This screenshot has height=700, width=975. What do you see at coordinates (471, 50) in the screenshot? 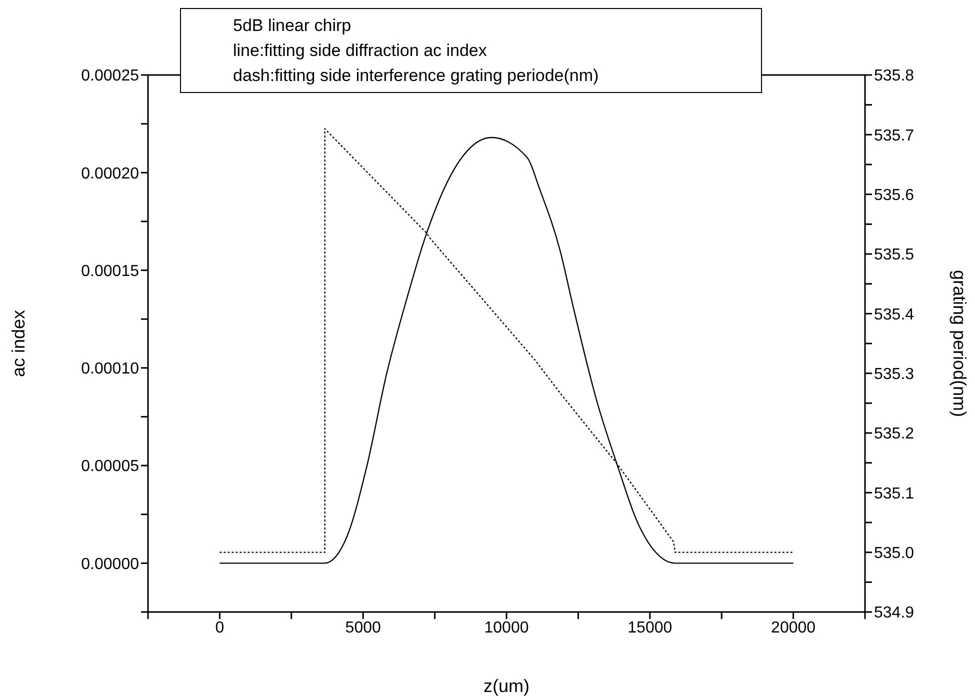
I see `text-box: 5dB linear chirp line:fitting side diffraction ac index dash:fitting side interference grating periode(nm)` at bounding box center [471, 50].